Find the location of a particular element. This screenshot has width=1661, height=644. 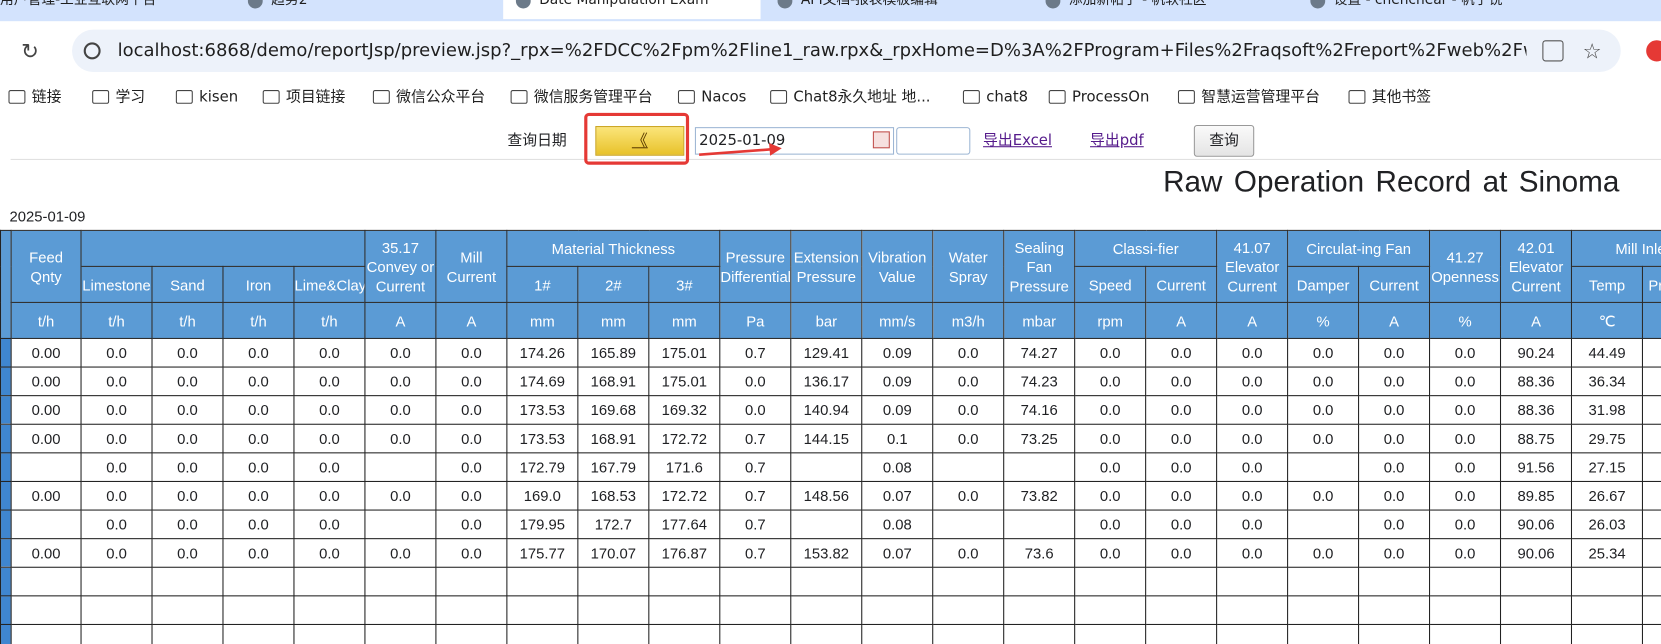

unit-cell: rpm is located at coordinates (1110, 320).